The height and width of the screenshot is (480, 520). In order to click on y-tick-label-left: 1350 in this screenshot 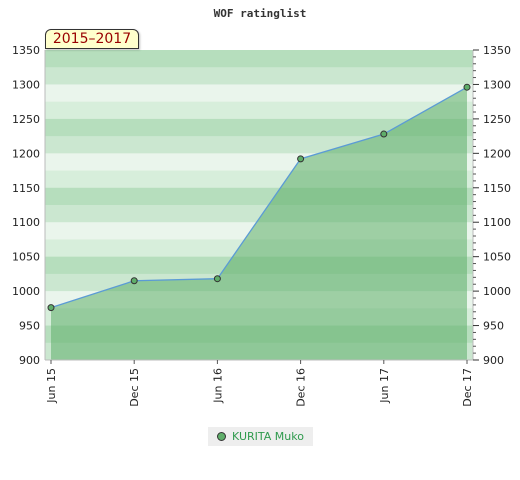, I will do `click(26, 50)`.